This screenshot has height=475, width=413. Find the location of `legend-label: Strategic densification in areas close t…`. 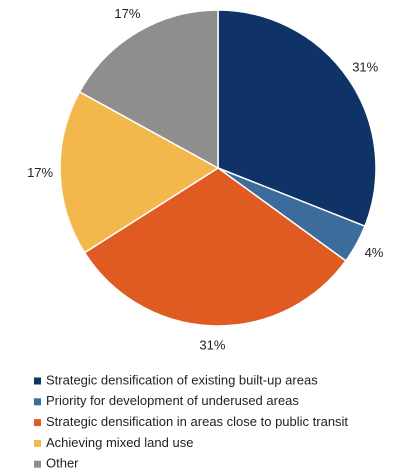

legend-label: Strategic densification in areas close t… is located at coordinates (197, 421).